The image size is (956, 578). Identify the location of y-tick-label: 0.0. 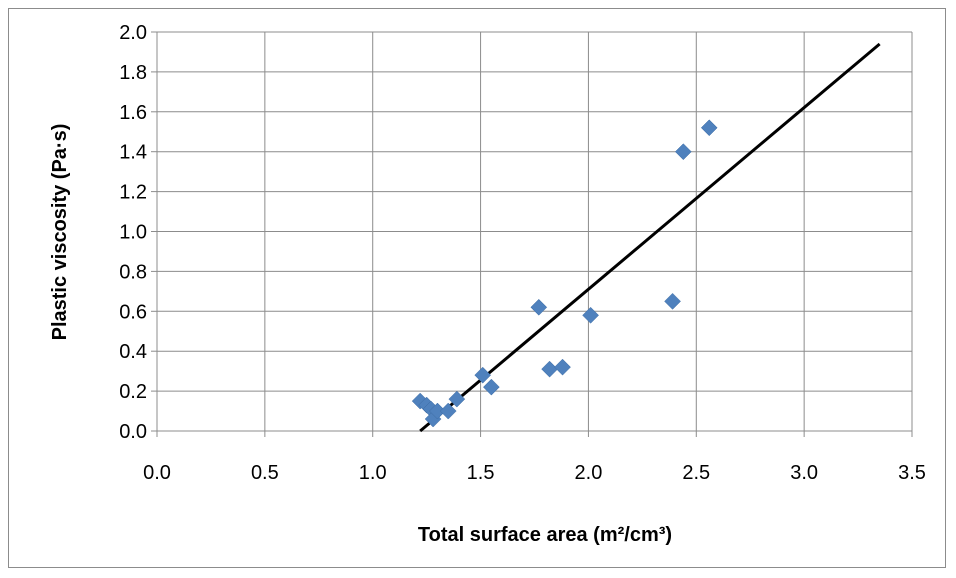
(133, 432).